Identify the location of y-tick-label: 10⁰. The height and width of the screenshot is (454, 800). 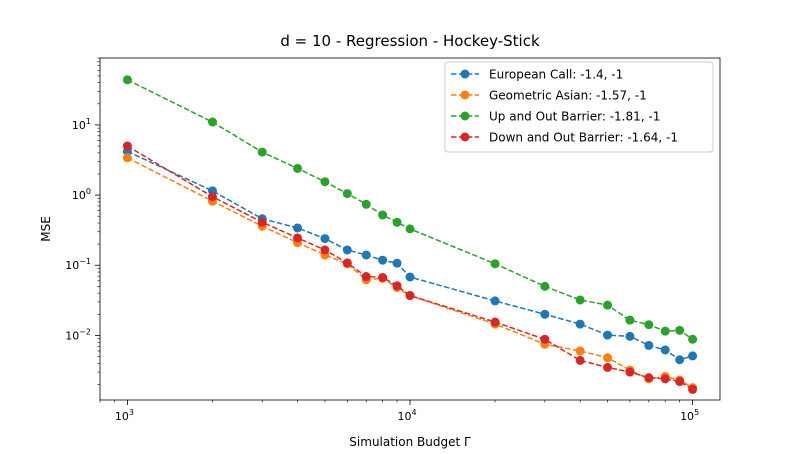
(81, 194).